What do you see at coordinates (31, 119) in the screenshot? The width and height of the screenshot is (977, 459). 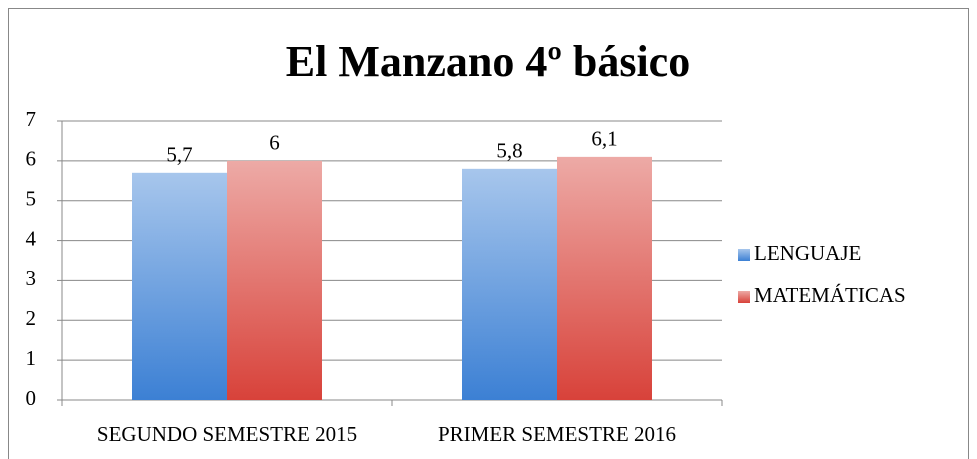 I see `y-tick-label: 7` at bounding box center [31, 119].